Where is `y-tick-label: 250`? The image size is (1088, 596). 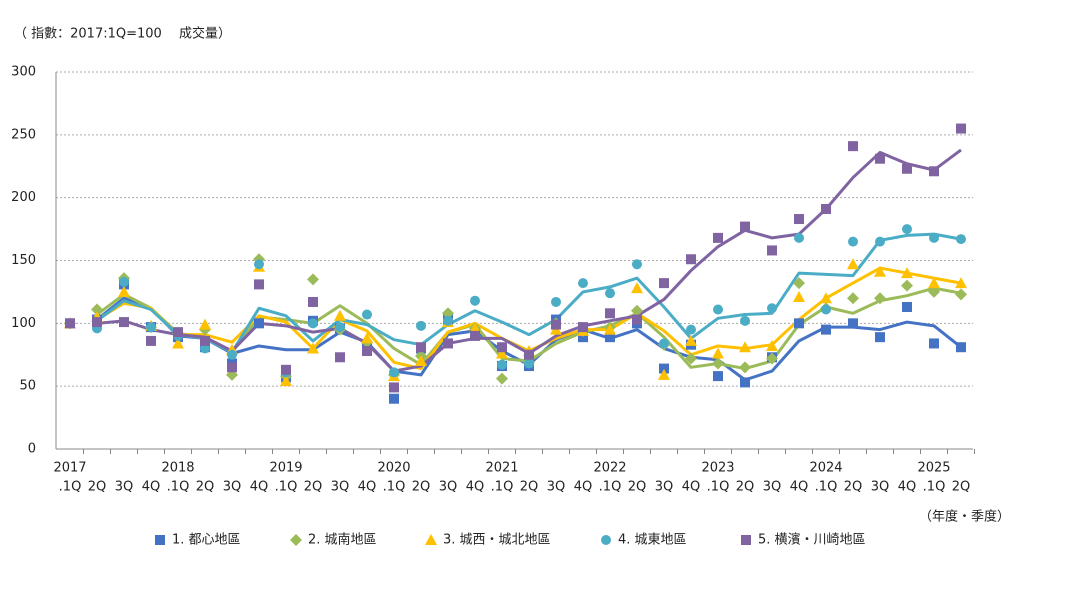 y-tick-label: 250 is located at coordinates (23, 134).